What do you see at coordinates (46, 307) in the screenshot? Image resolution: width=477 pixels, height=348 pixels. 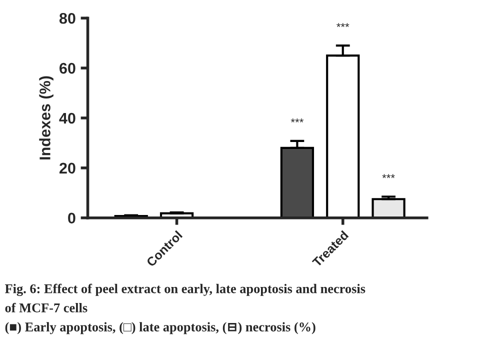 I see `text: of MCF-7 cells` at bounding box center [46, 307].